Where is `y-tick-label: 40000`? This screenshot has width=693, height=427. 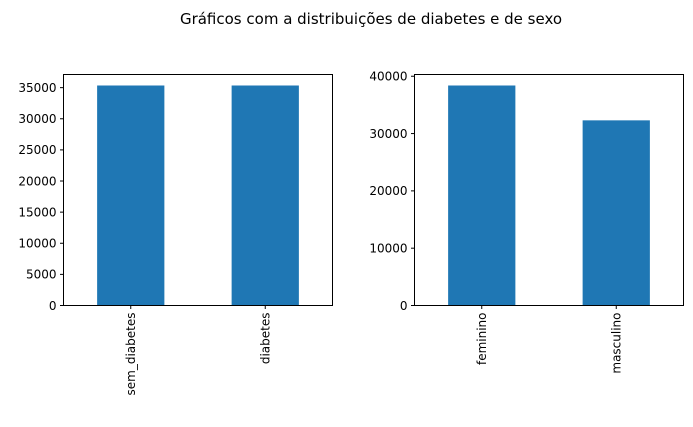
y-tick-label: 40000 is located at coordinates (388, 77).